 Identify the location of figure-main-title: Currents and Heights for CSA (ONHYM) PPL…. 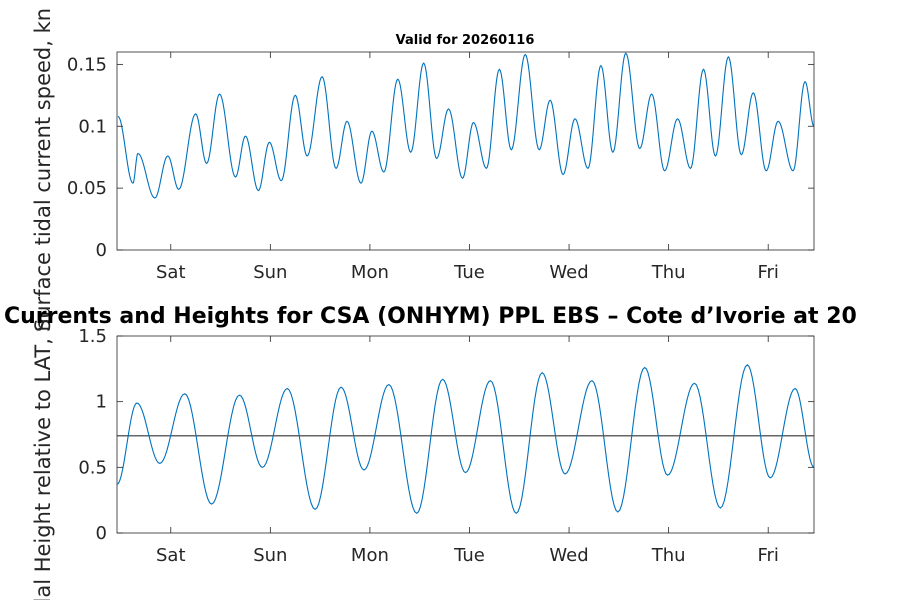
(430, 316).